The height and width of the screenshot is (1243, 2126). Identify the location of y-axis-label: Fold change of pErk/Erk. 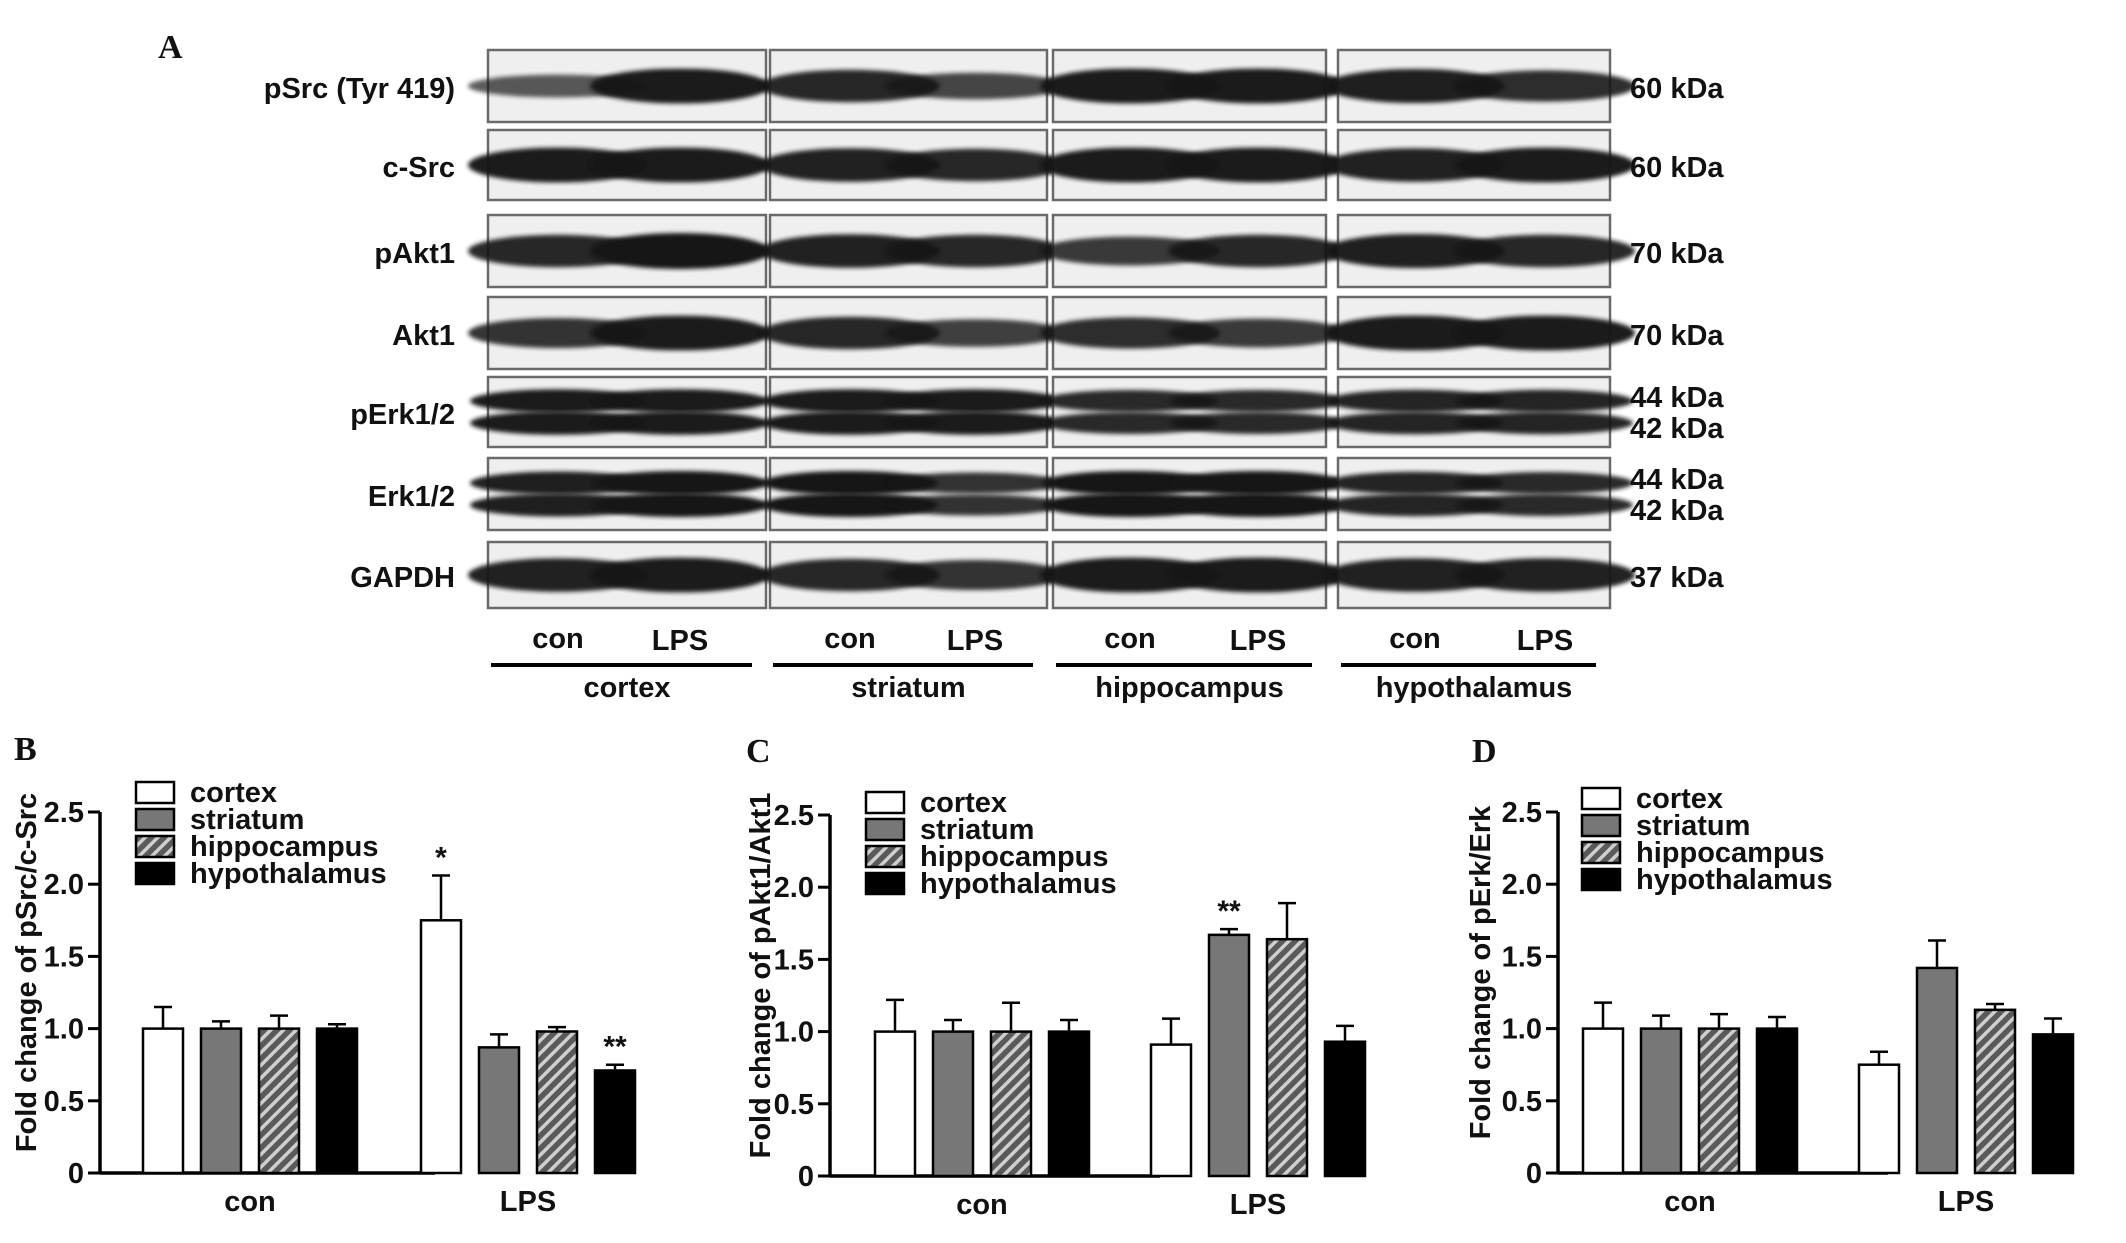
(1481, 972).